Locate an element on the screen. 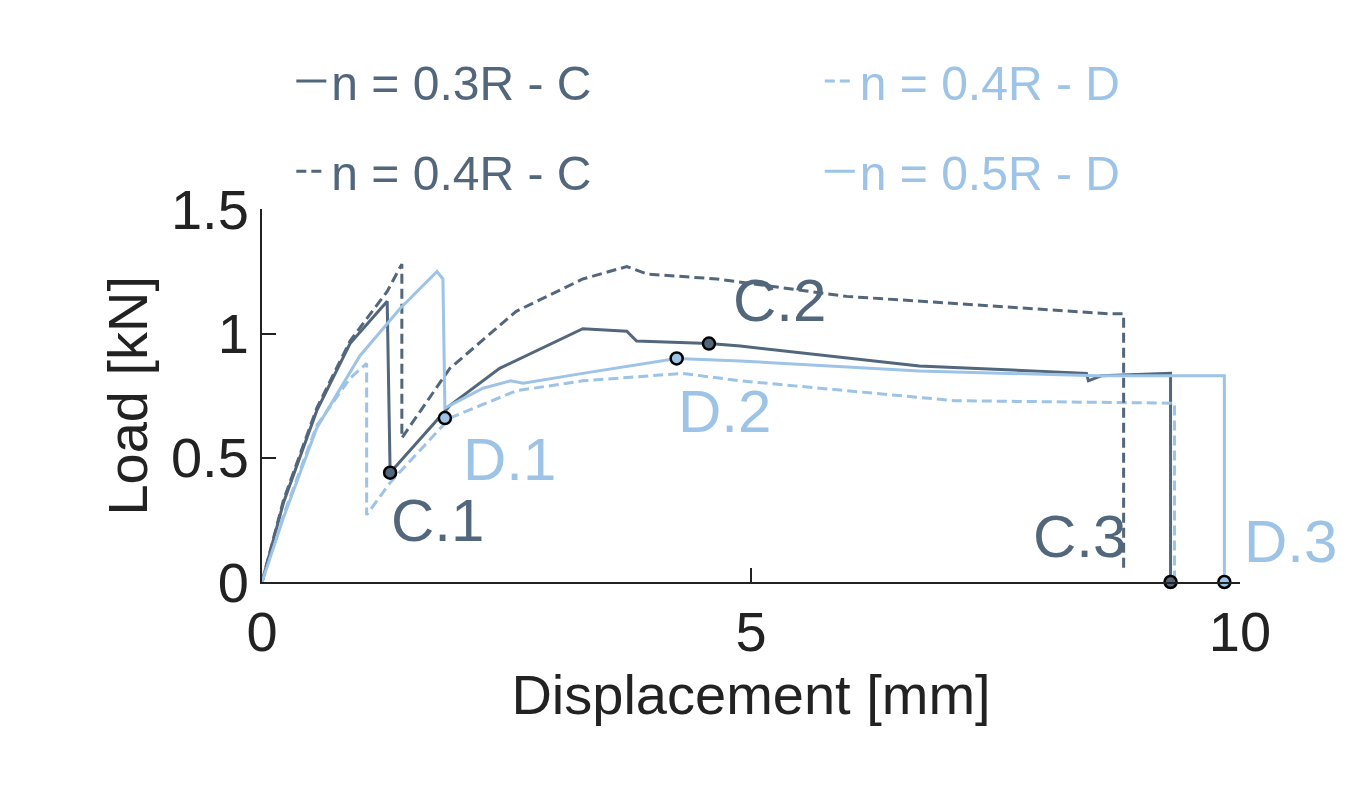 The width and height of the screenshot is (1355, 785). annotation: D.2 is located at coordinates (725, 411).